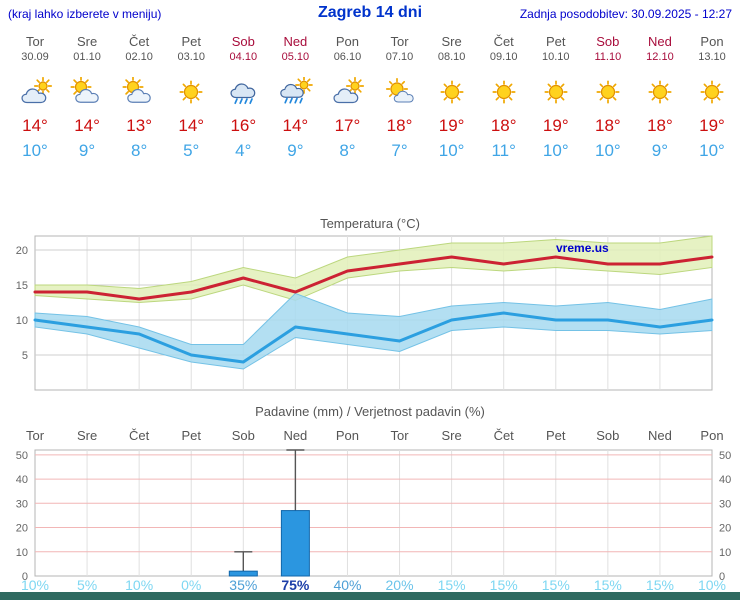  I want to click on day-column: Tor 30.09 14° 10°, so click(35, 98).